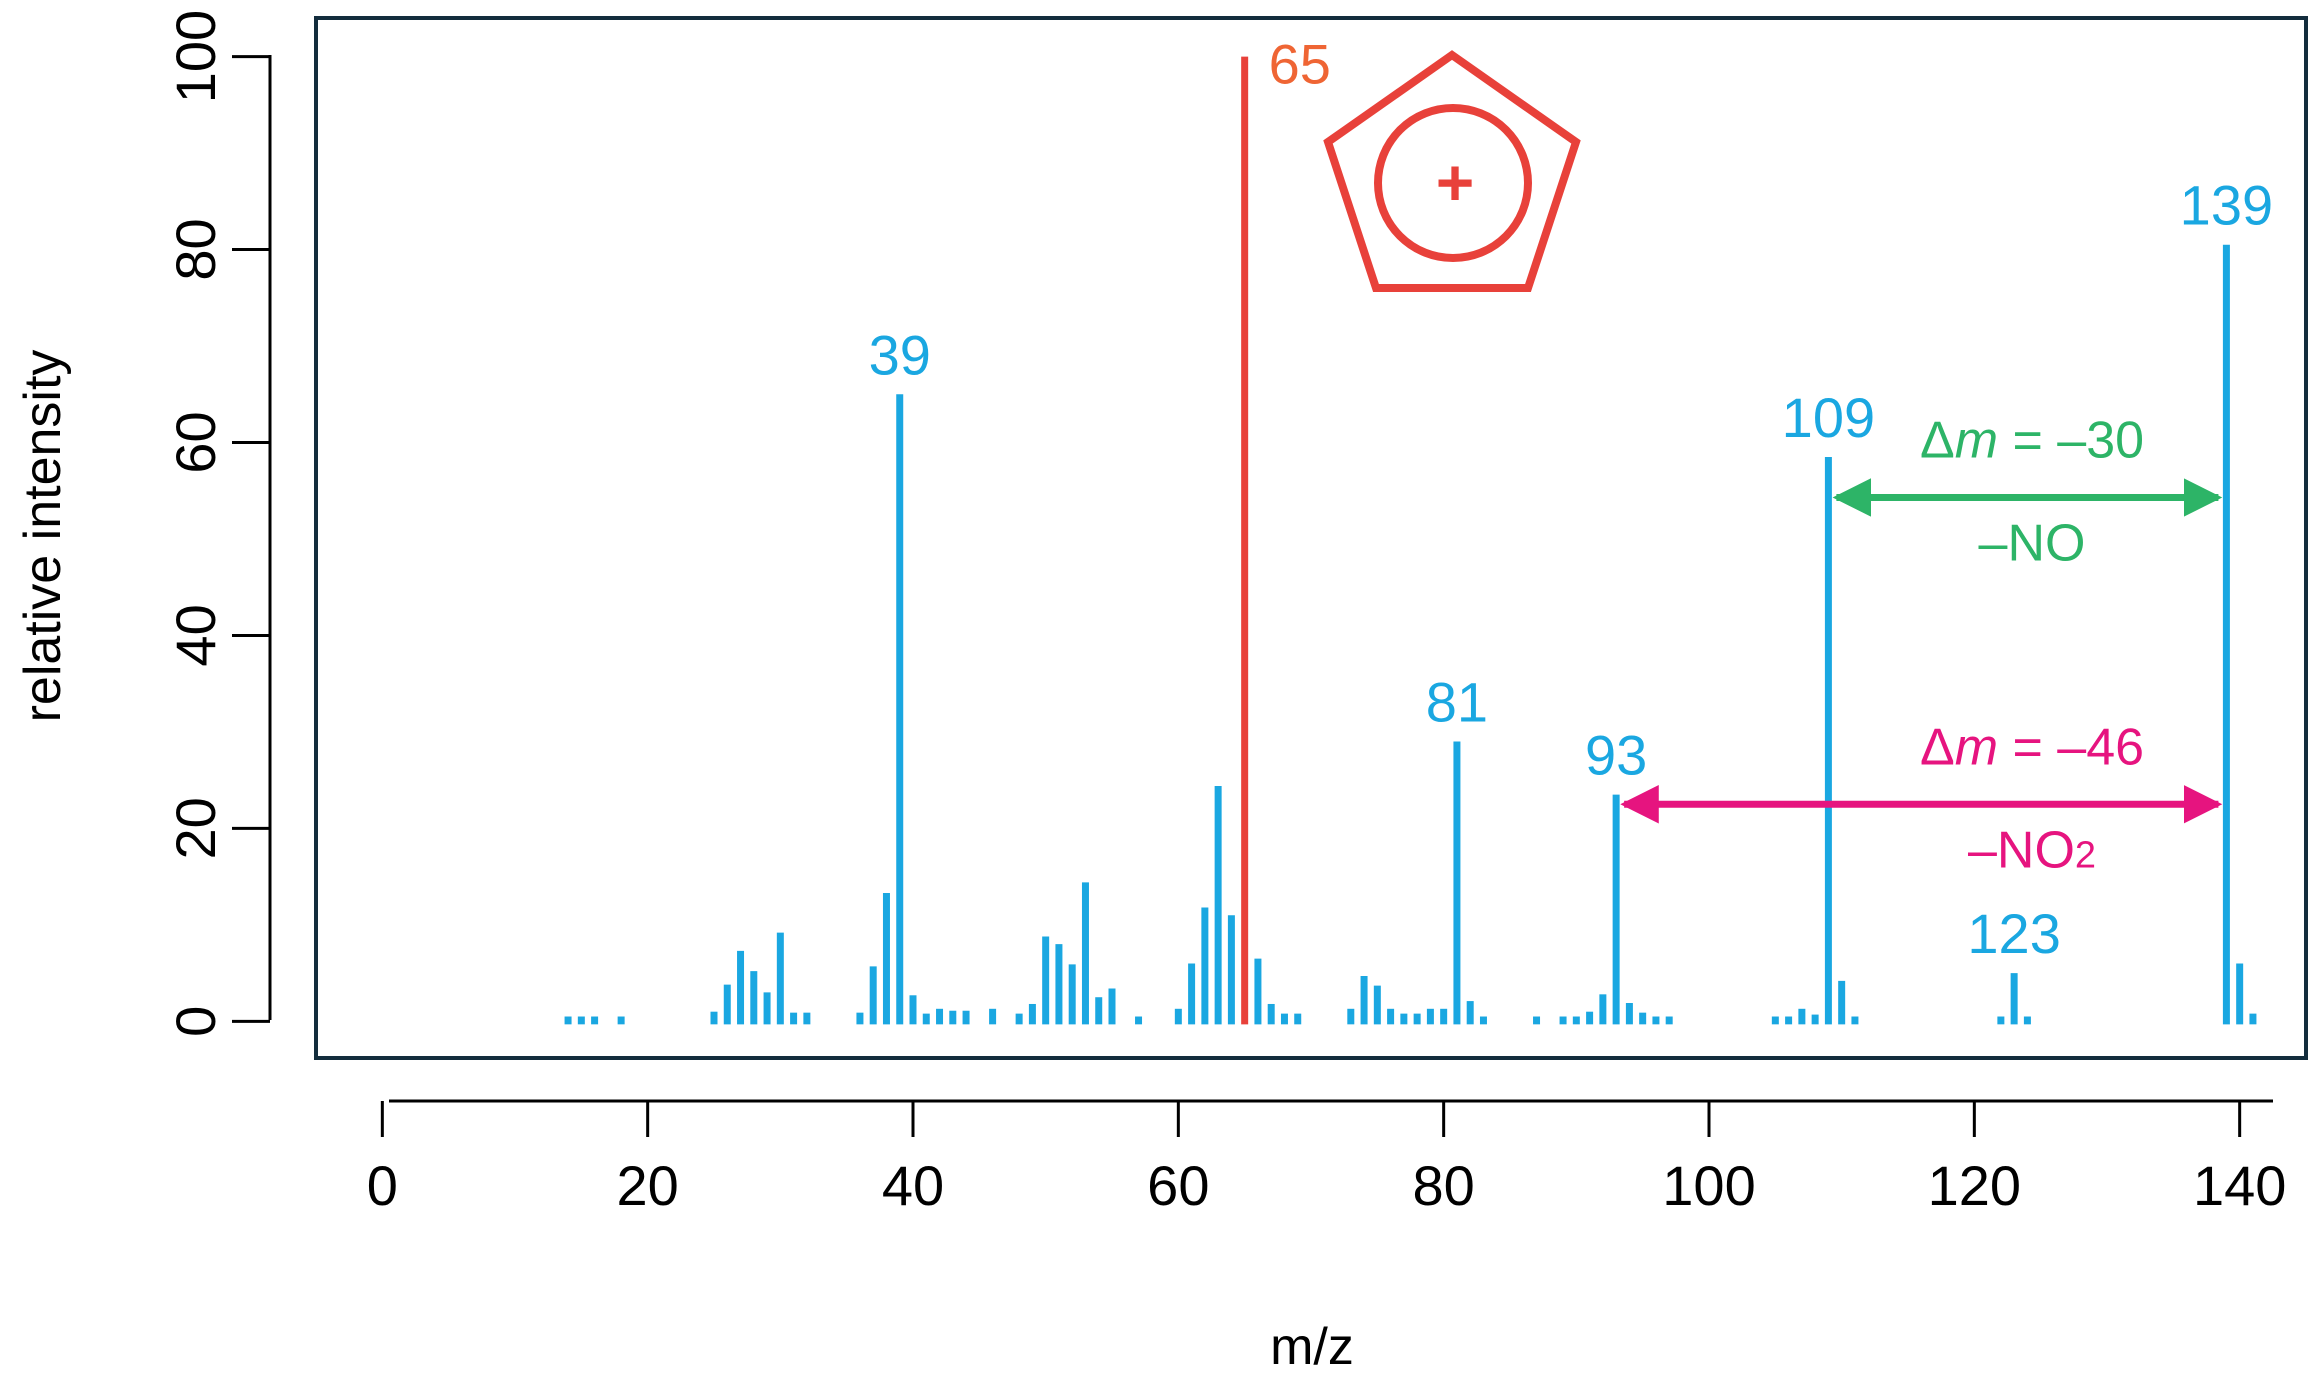  What do you see at coordinates (900, 354) in the screenshot?
I see `peak-label-mz-39: 39` at bounding box center [900, 354].